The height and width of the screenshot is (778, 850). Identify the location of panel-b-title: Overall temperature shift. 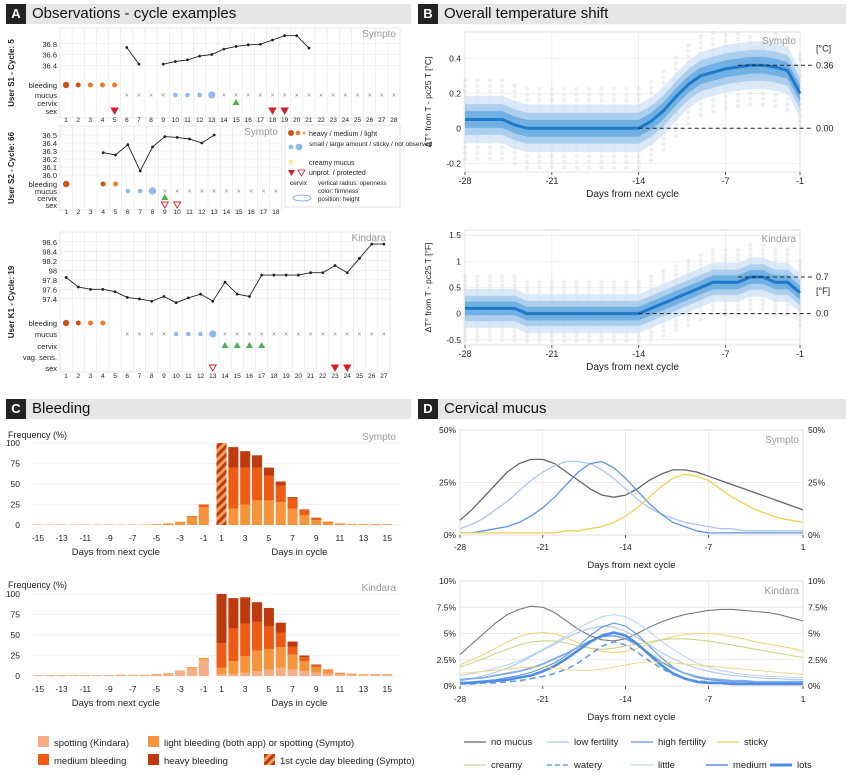
(526, 13).